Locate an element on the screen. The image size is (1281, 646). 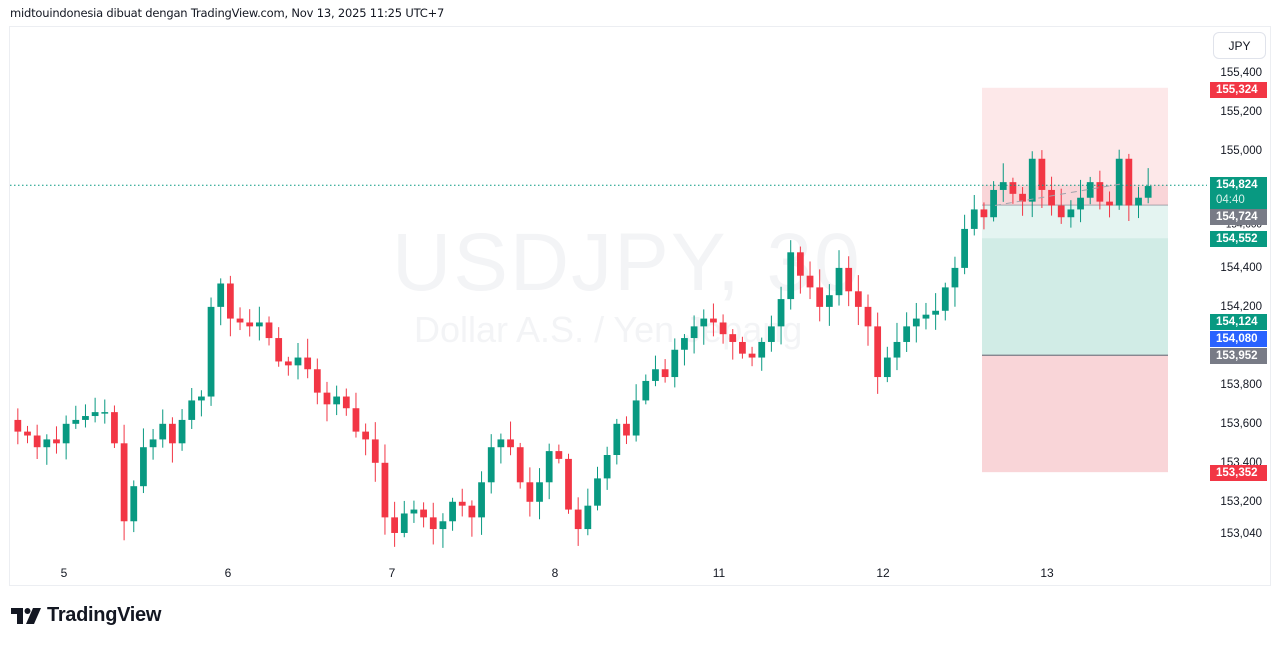
time-tick: 5 is located at coordinates (64, 573).